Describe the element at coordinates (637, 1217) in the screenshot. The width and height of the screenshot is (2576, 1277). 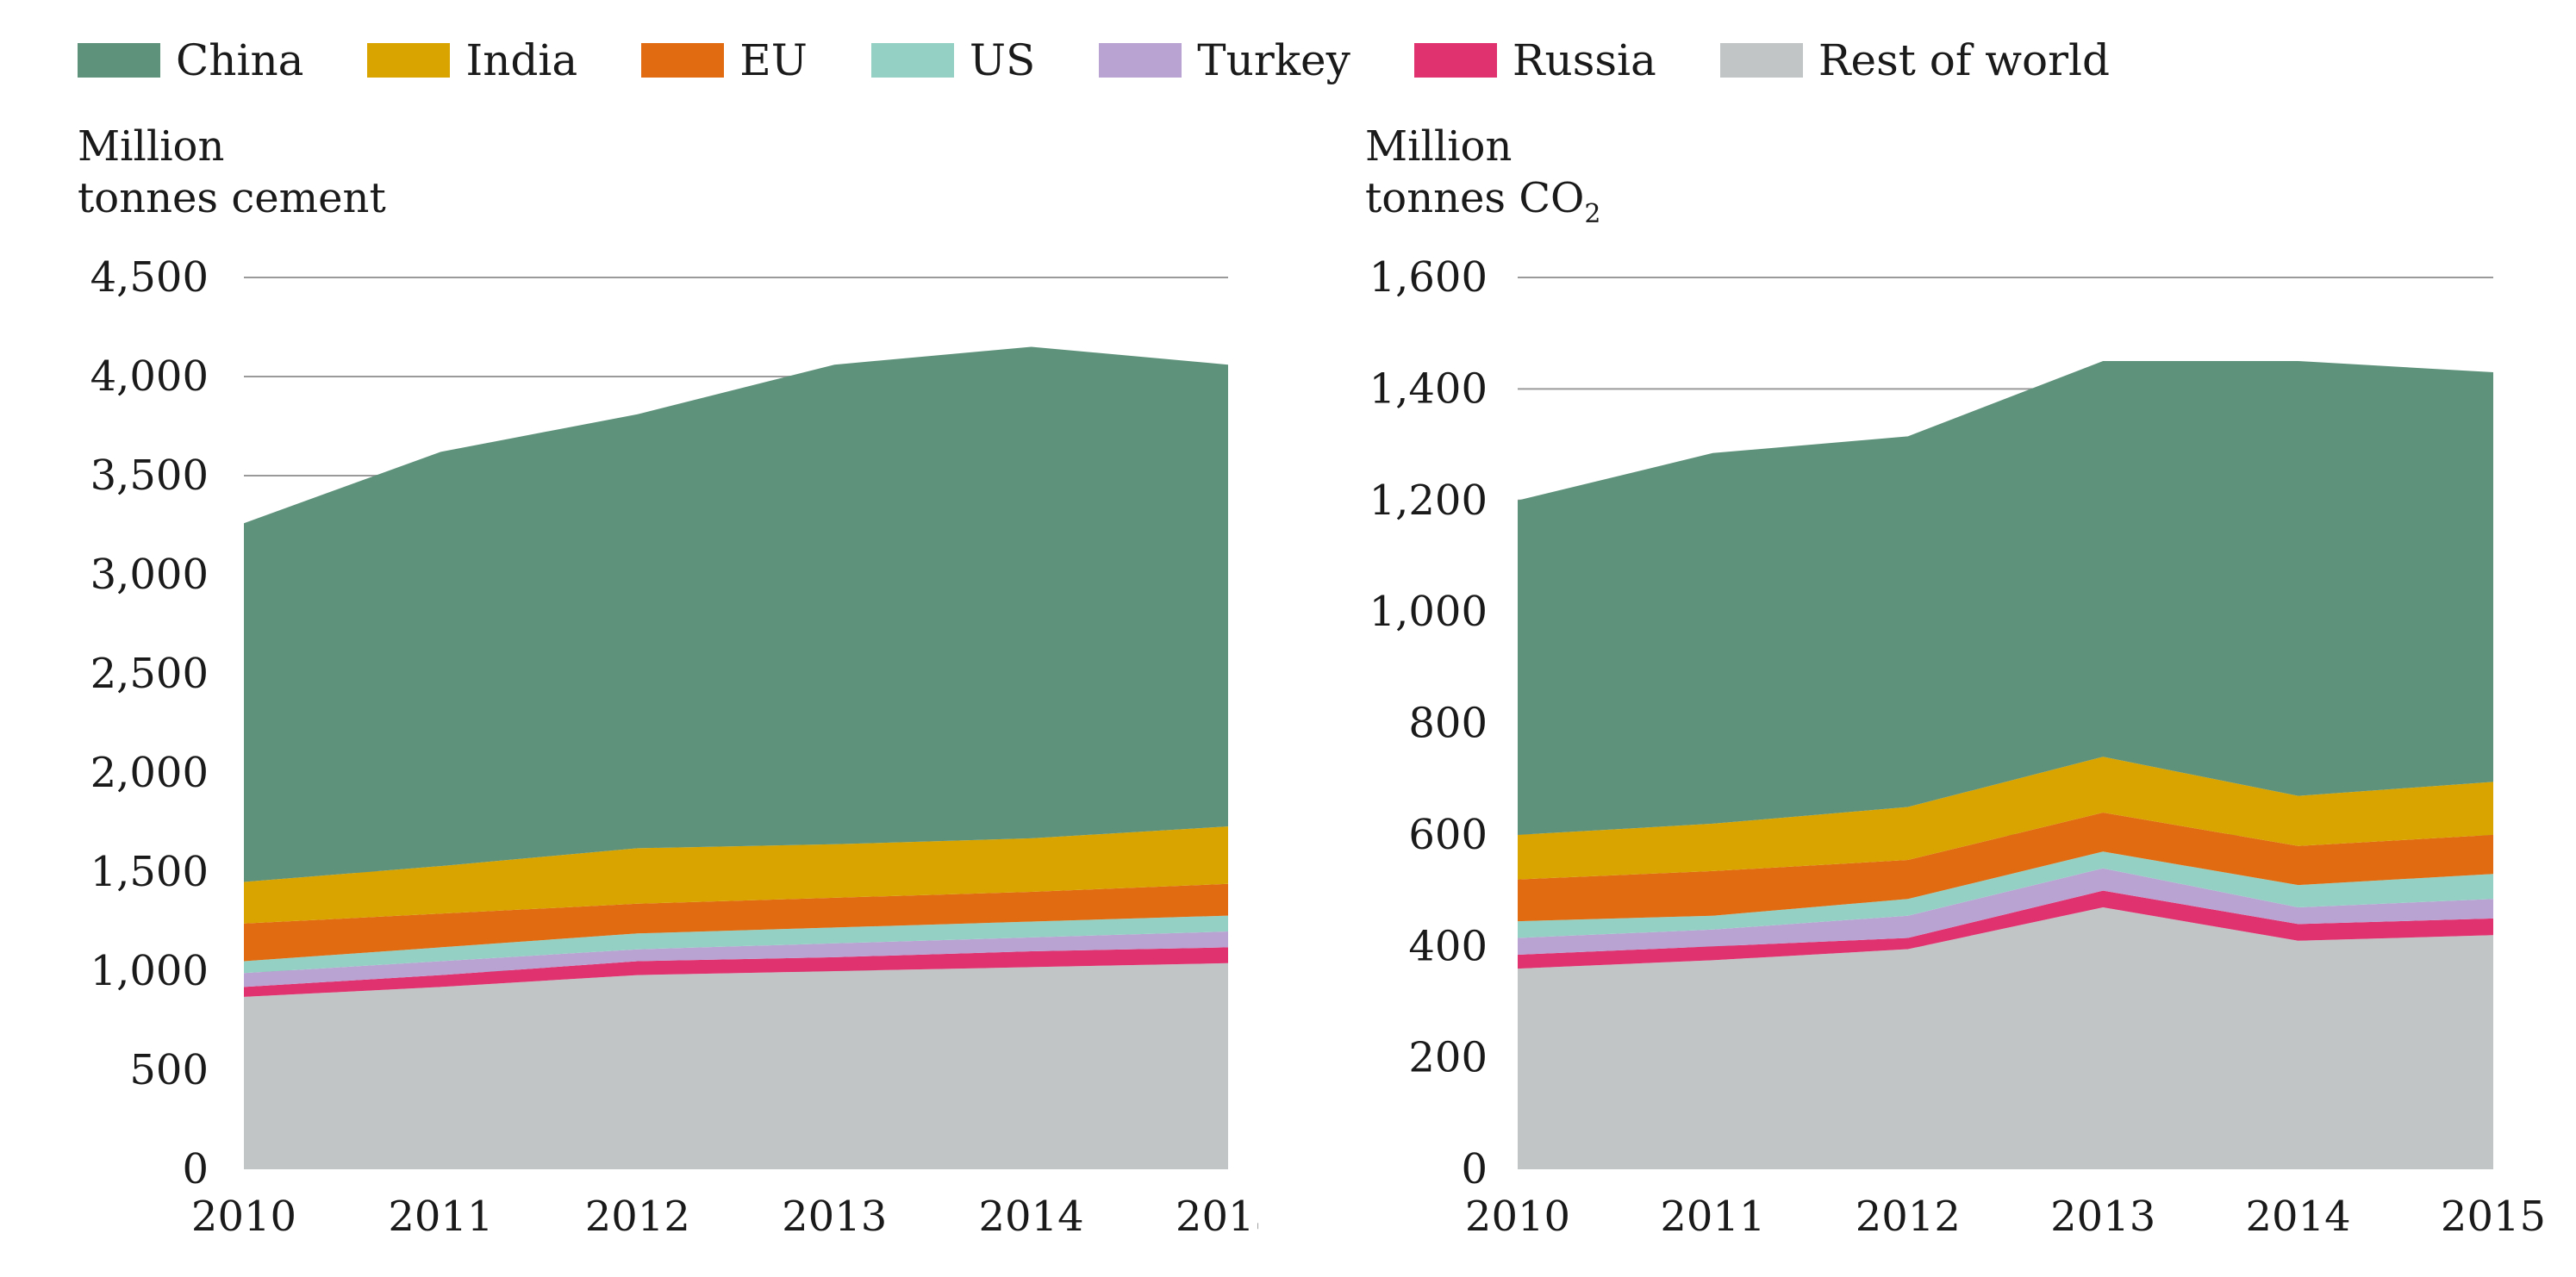
I see `left-xtick-label: 2012` at that location.